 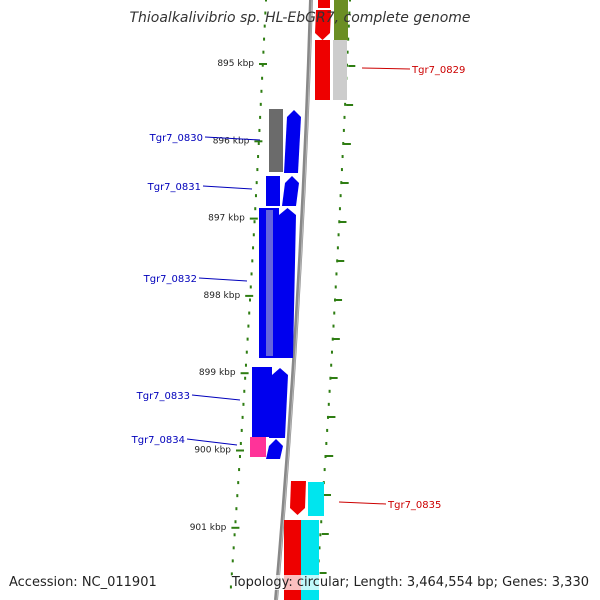 I want to click on feature-block-gray, so click(x=340, y=70).